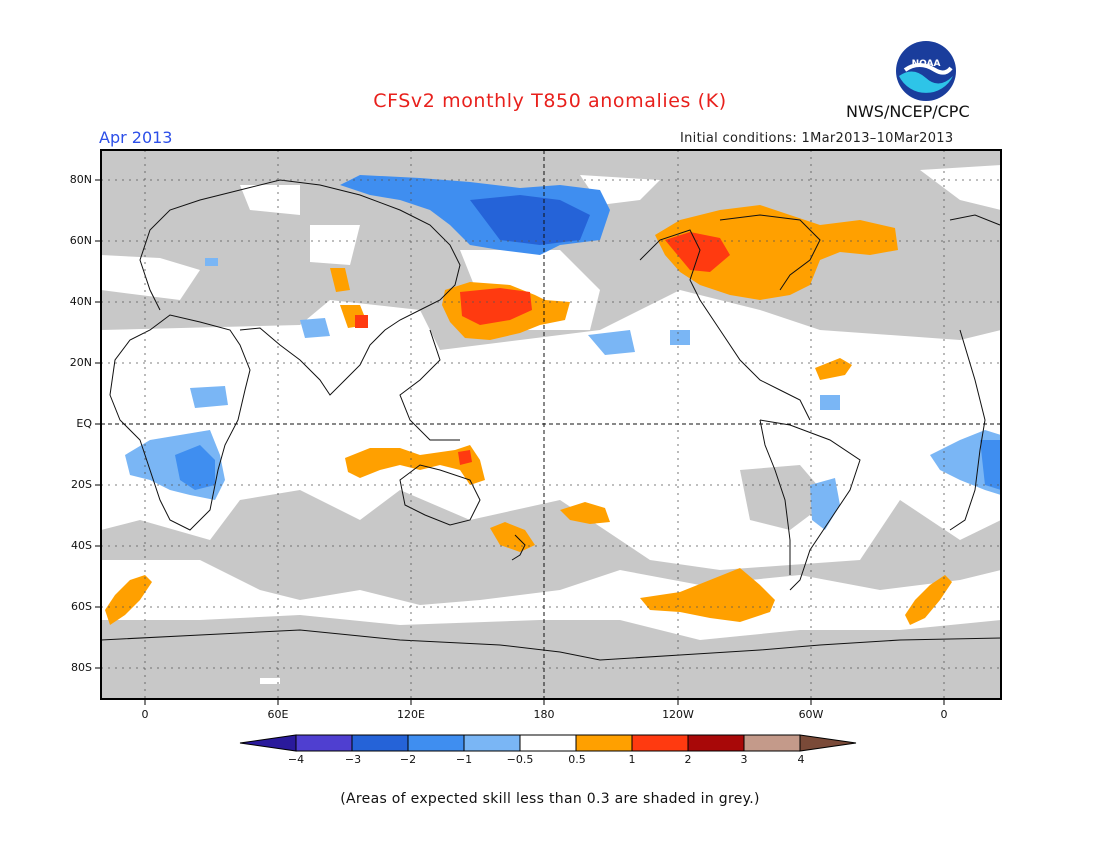  Describe the element at coordinates (926, 71) in the screenshot. I see `noaa-logo: NOAA` at that location.